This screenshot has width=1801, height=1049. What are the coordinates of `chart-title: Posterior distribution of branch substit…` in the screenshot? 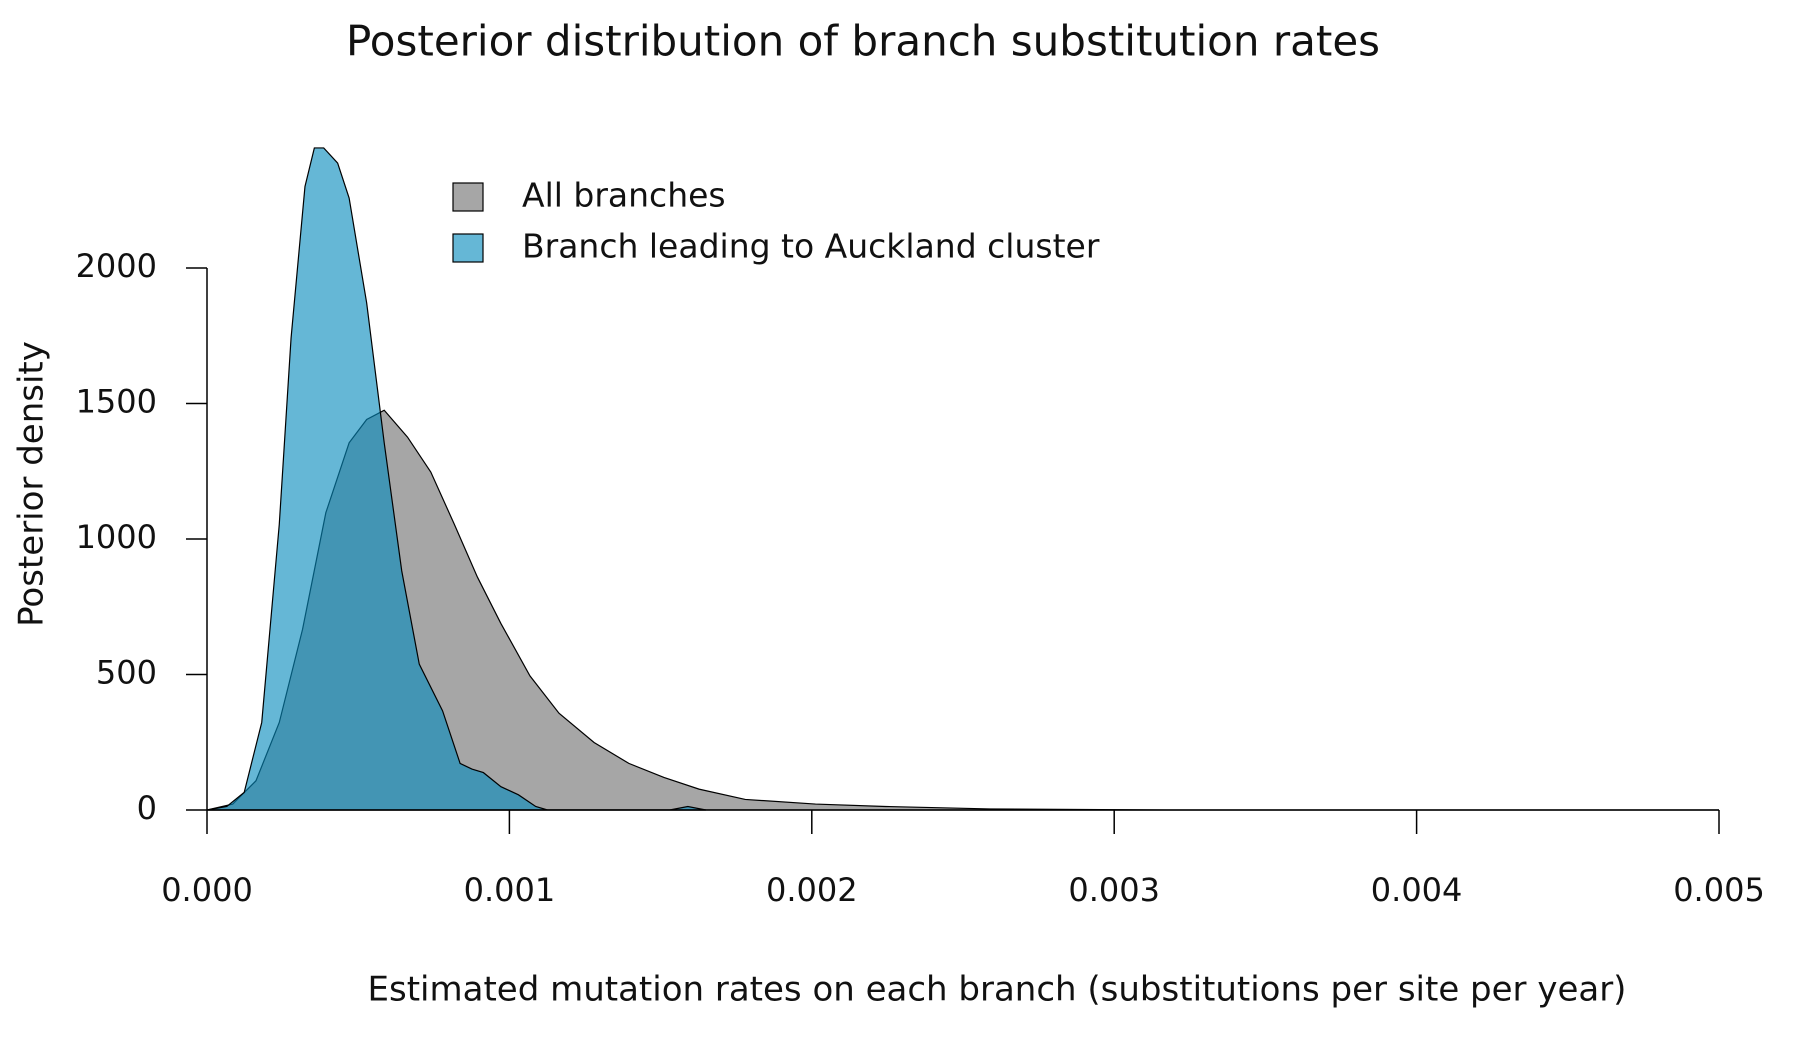 It's located at (863, 41).